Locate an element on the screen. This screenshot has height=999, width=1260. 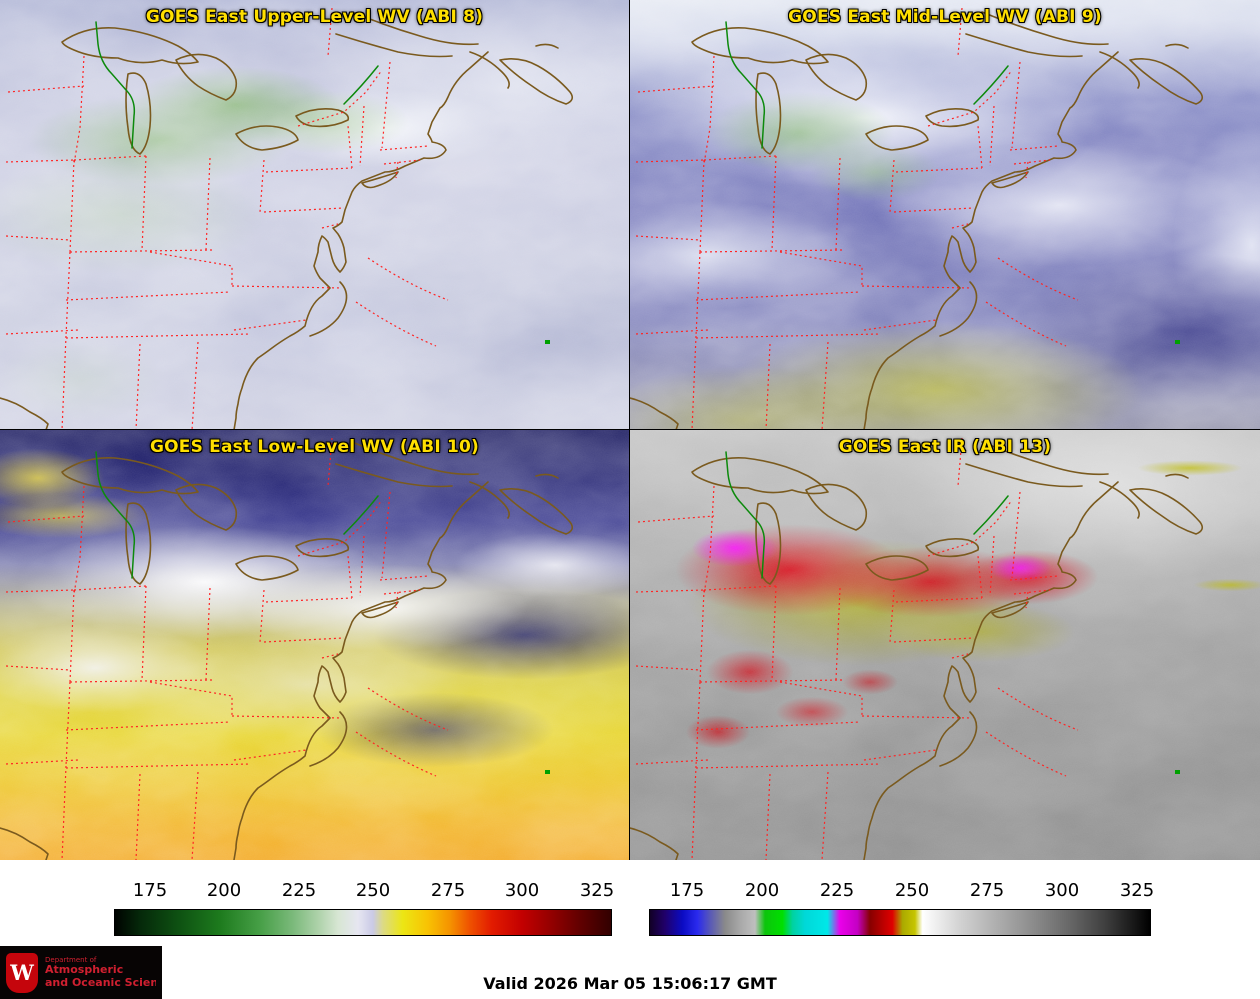
ir-colorbar is located at coordinates (900, 922).